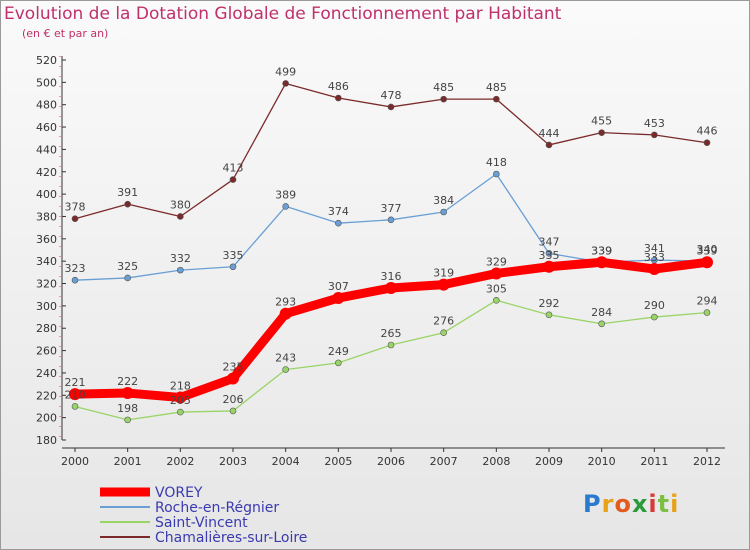 The height and width of the screenshot is (550, 750). I want to click on data-label: 333, so click(654, 257).